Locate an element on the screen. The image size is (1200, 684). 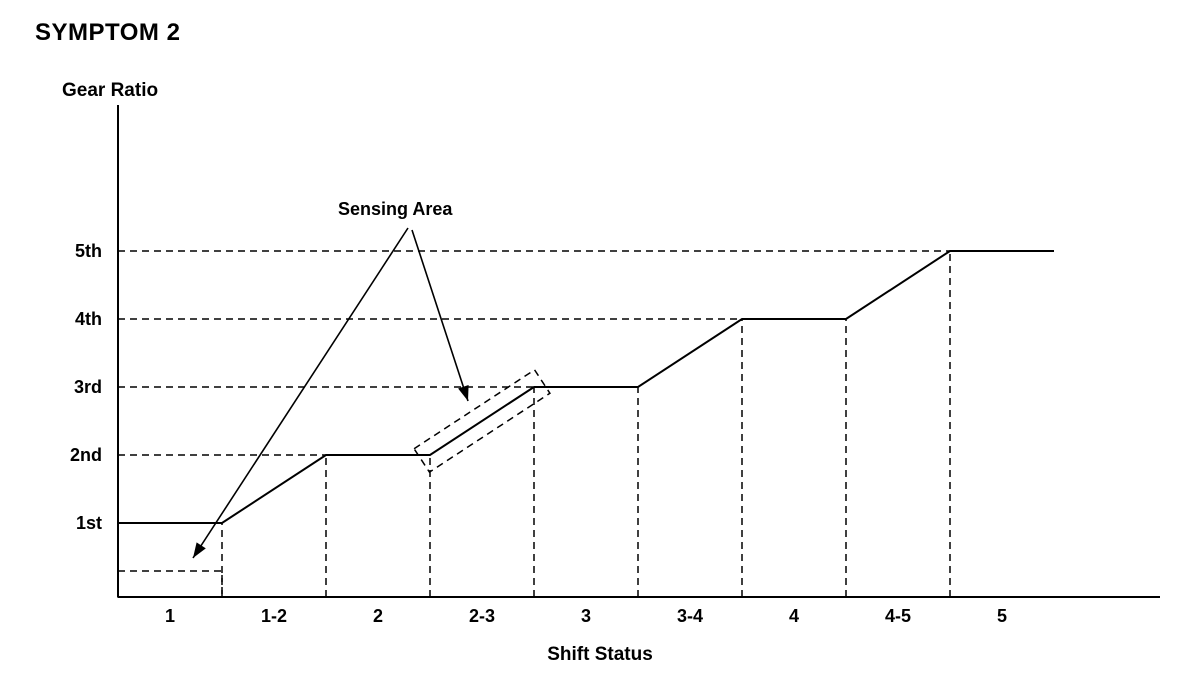
y-tick-3rd: 3rd is located at coordinates (88, 387).